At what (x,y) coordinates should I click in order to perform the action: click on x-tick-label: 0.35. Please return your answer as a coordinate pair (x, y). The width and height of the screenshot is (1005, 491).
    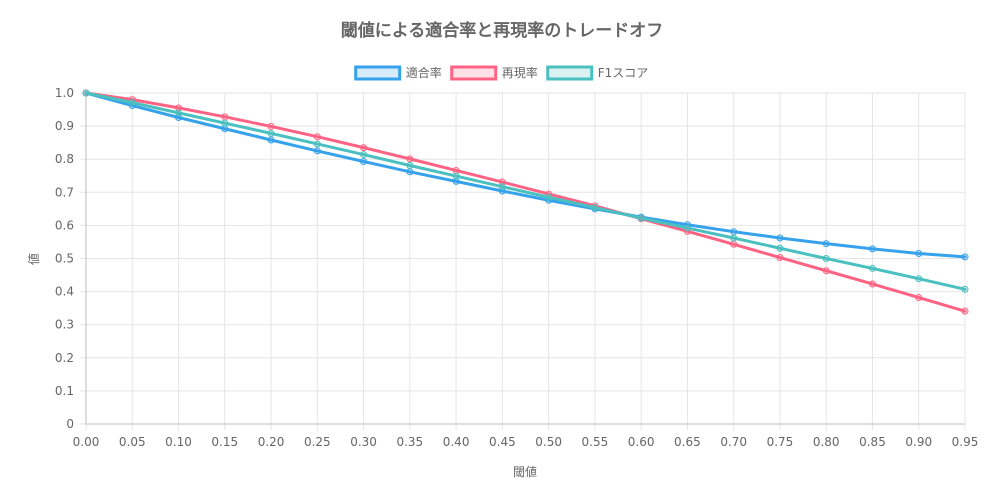
    Looking at the image, I should click on (409, 442).